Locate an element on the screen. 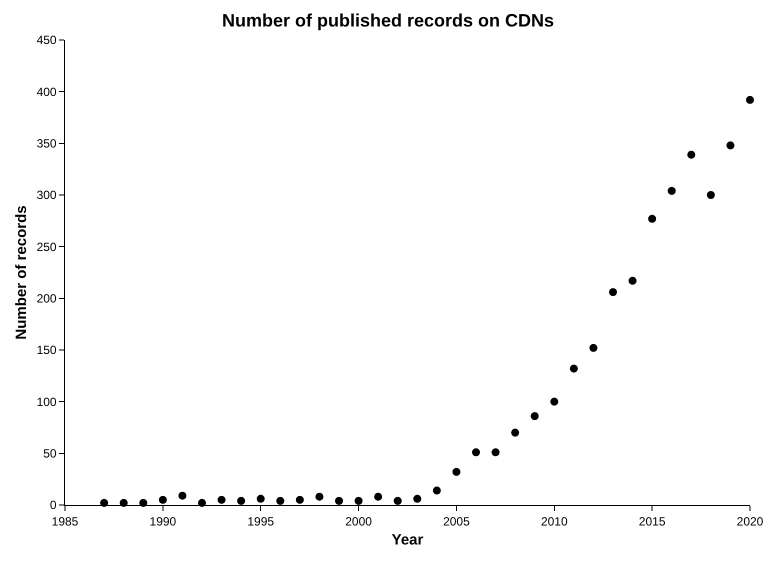  x-tick-label: 2005 is located at coordinates (456, 521).